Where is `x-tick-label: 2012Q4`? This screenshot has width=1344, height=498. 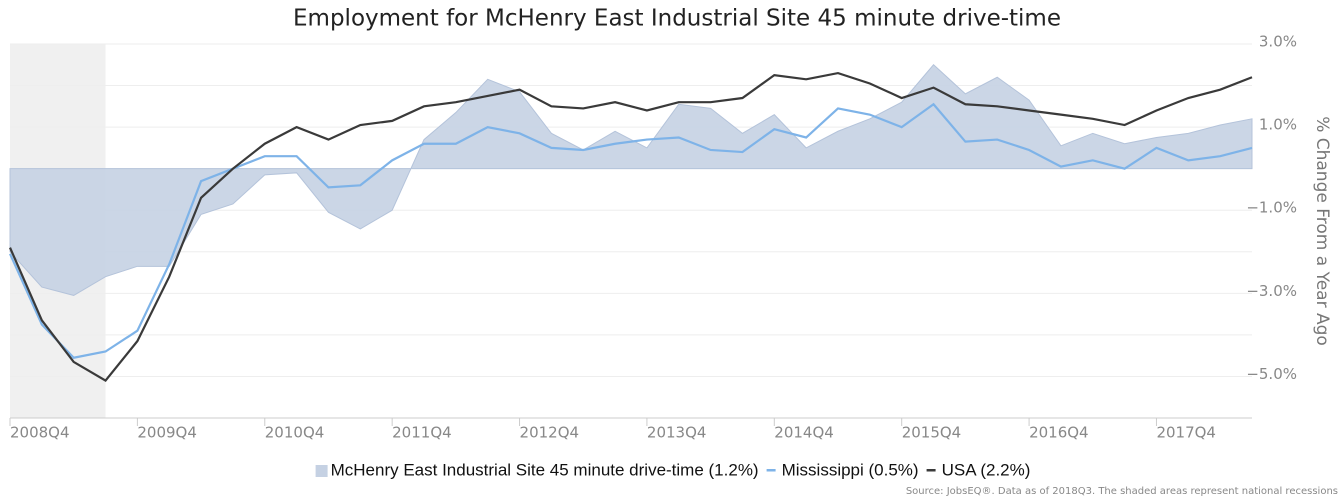 x-tick-label: 2012Q4 is located at coordinates (550, 433).